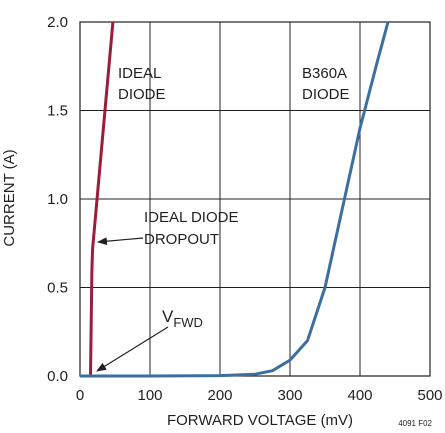  What do you see at coordinates (57, 22) in the screenshot?
I see `y-tick-label: 2.0` at bounding box center [57, 22].